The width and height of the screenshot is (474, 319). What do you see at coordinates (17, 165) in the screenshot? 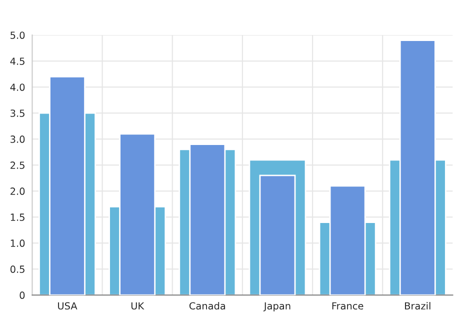
I see `y-tick-label: 2.5` at bounding box center [17, 165].